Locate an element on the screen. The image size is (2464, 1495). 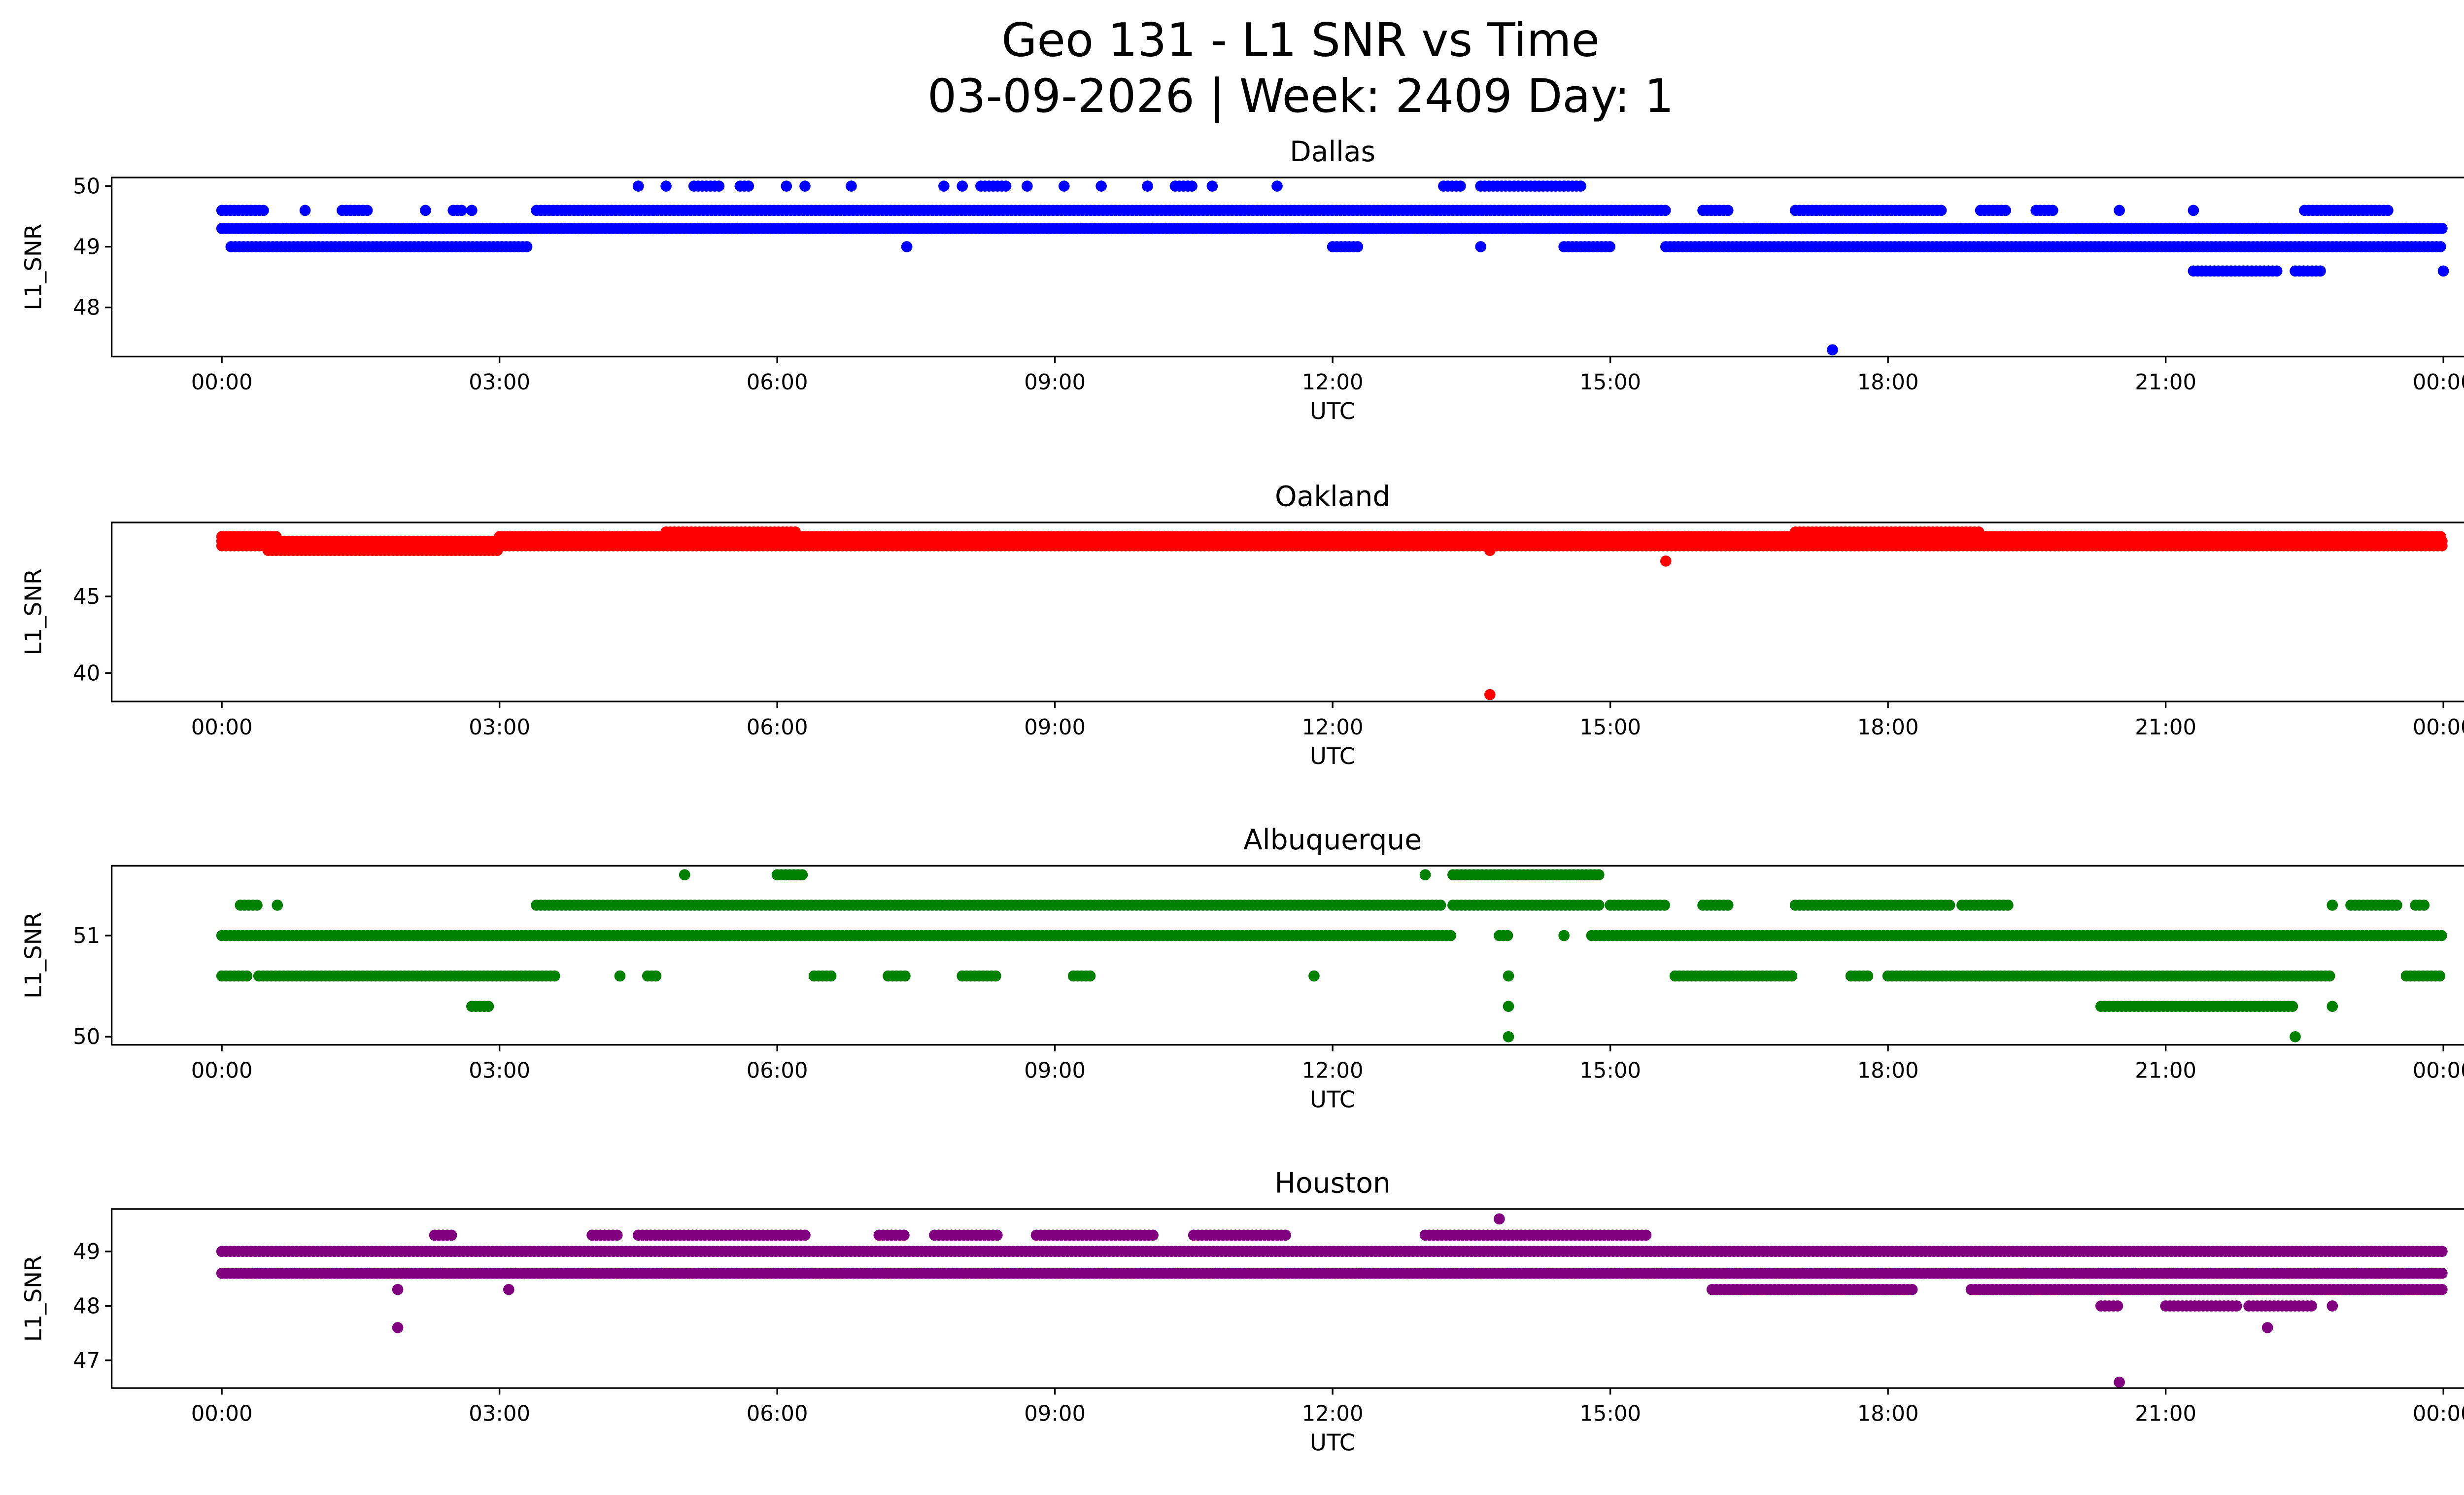
y-tick-label: 40 is located at coordinates (86, 673).